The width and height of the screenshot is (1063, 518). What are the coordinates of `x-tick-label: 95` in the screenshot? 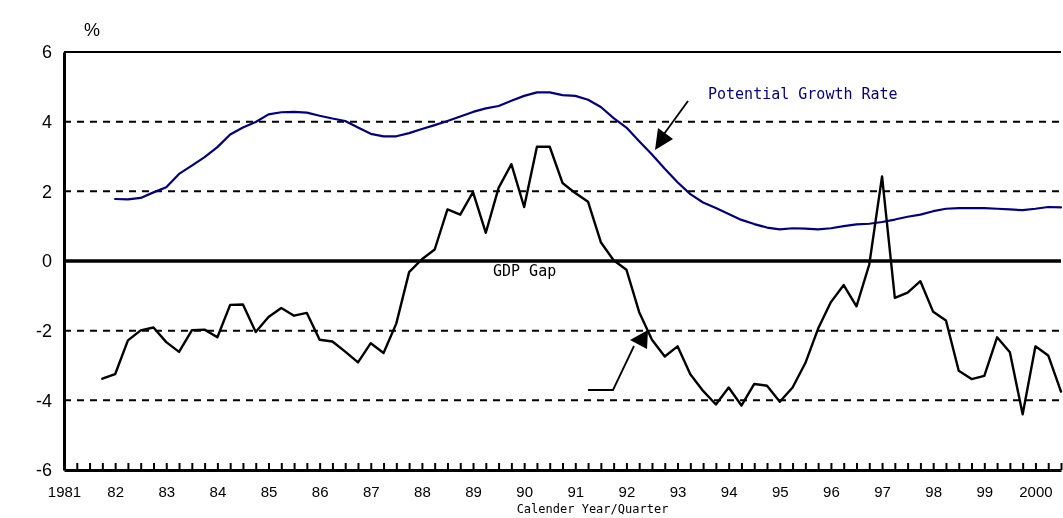 It's located at (780, 491).